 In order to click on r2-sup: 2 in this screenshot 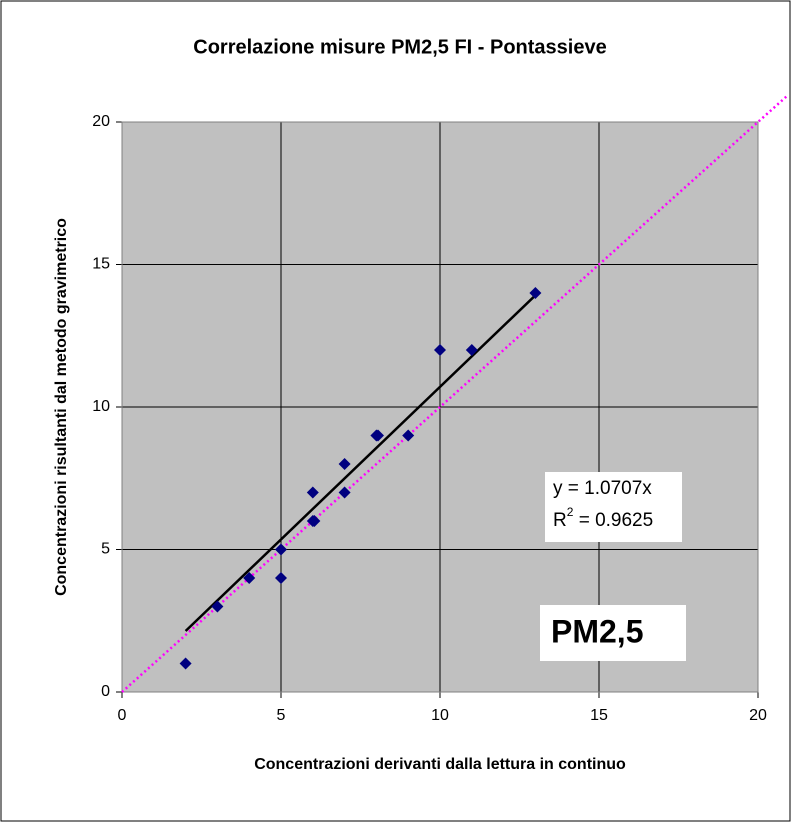, I will do `click(570, 512)`.